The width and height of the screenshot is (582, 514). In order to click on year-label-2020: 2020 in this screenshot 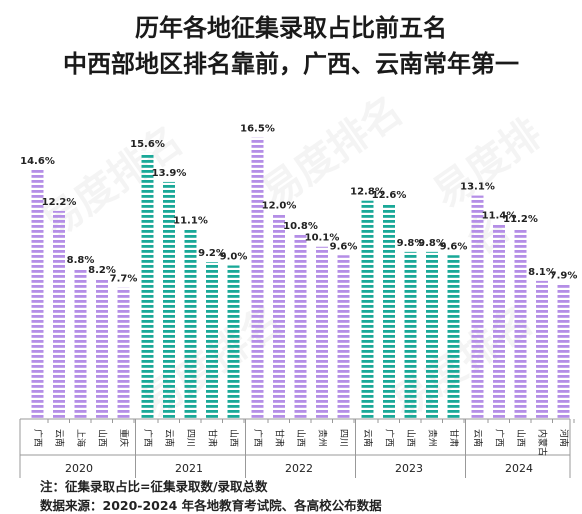, I will do `click(79, 468)`.